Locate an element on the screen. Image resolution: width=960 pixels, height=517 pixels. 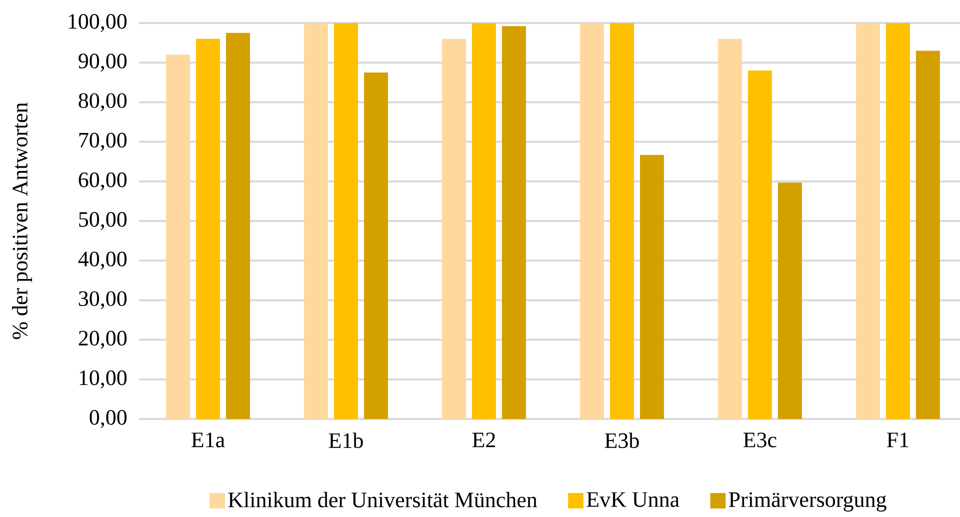
y-tick-label: 20,00 is located at coordinates (102, 339).